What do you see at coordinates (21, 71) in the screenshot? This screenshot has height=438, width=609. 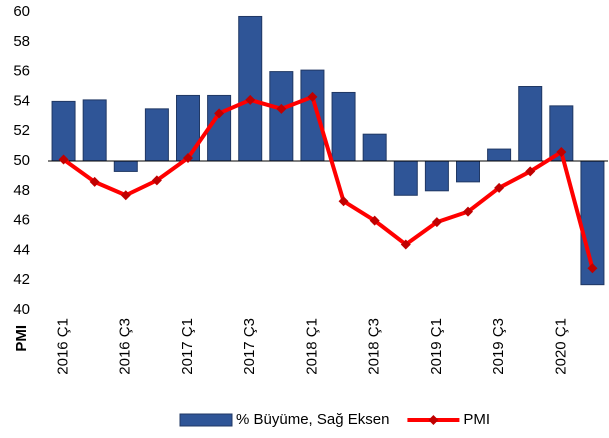 I see `y-tick-label: 56` at bounding box center [21, 71].